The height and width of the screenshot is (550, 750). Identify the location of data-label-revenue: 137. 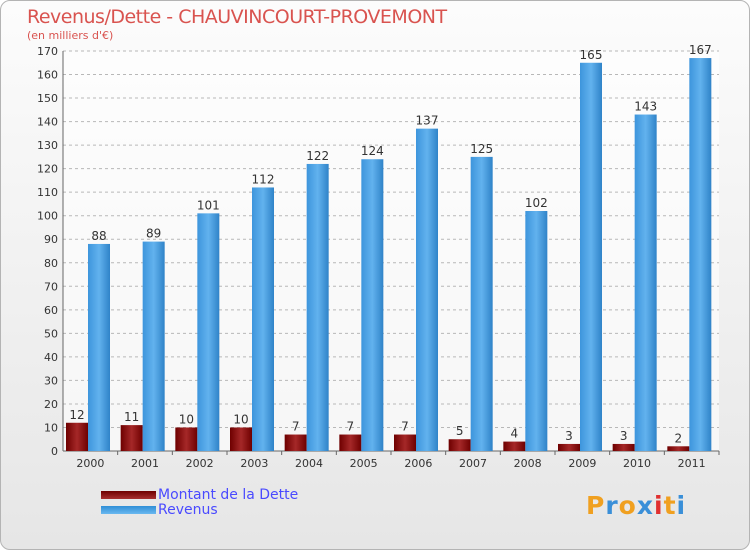
(427, 121).